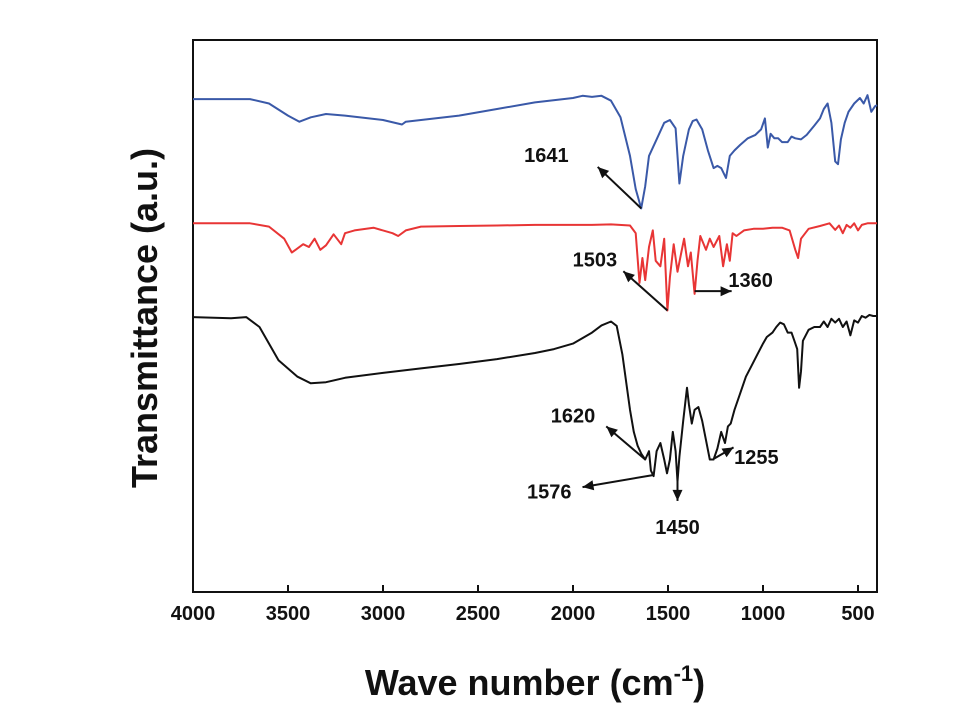 This screenshot has width=960, height=727. I want to click on x-tick-label: 1500, so click(668, 614).